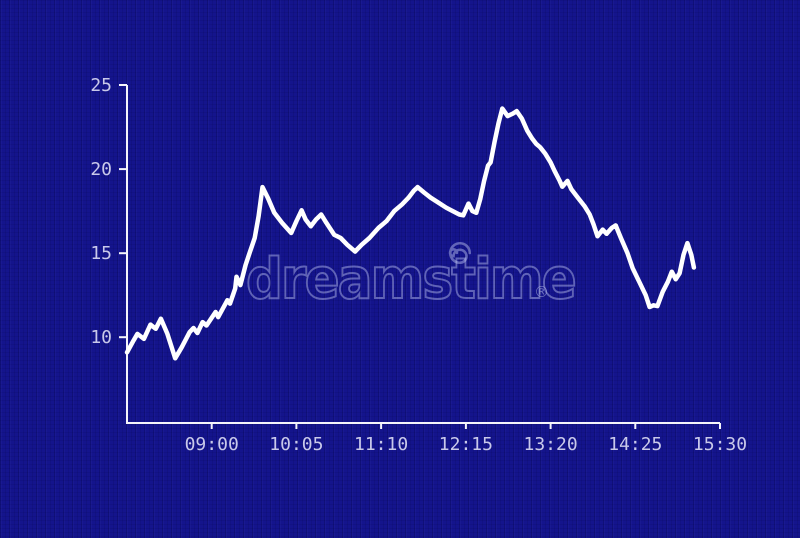  Describe the element at coordinates (551, 444) in the screenshot. I see `x-tick-label: 13:20` at that location.